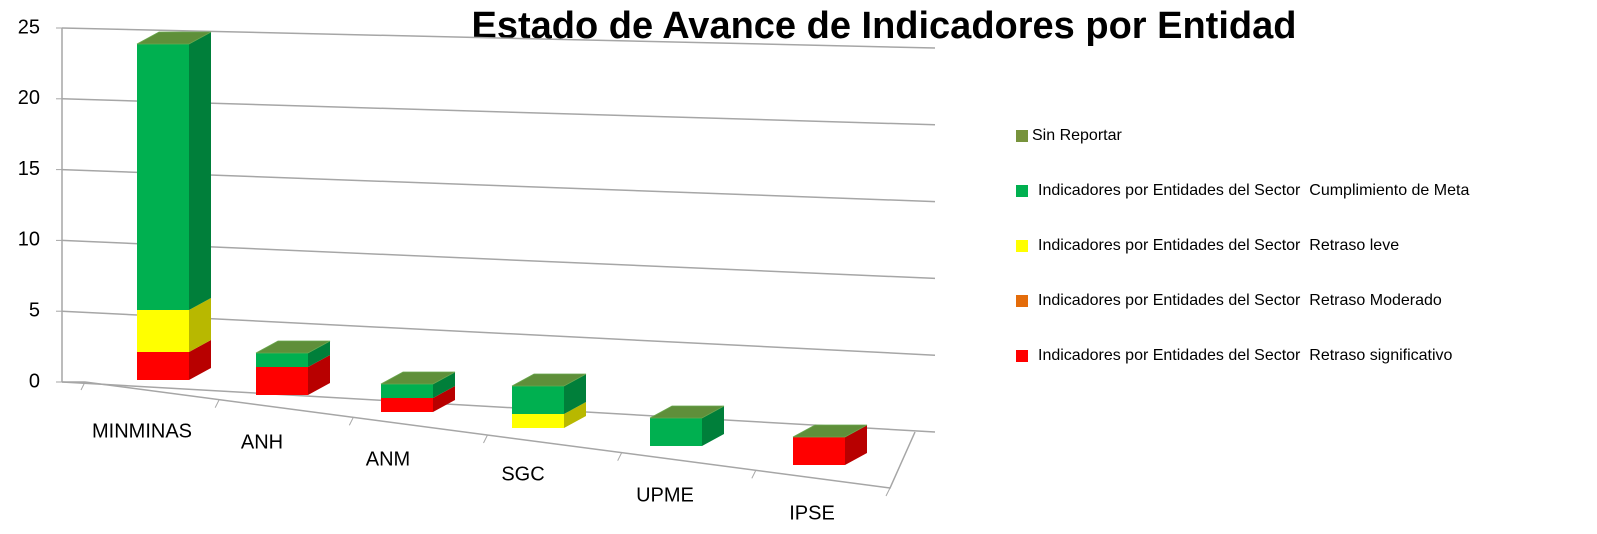 The width and height of the screenshot is (1597, 534). What do you see at coordinates (34, 310) in the screenshot?
I see `y-tick-label: 5` at bounding box center [34, 310].